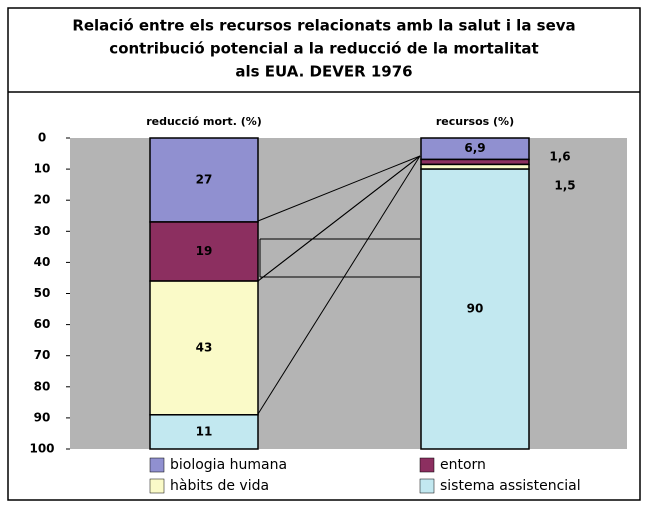  Describe the element at coordinates (42, 324) in the screenshot. I see `y-tick-label: 60` at that location.